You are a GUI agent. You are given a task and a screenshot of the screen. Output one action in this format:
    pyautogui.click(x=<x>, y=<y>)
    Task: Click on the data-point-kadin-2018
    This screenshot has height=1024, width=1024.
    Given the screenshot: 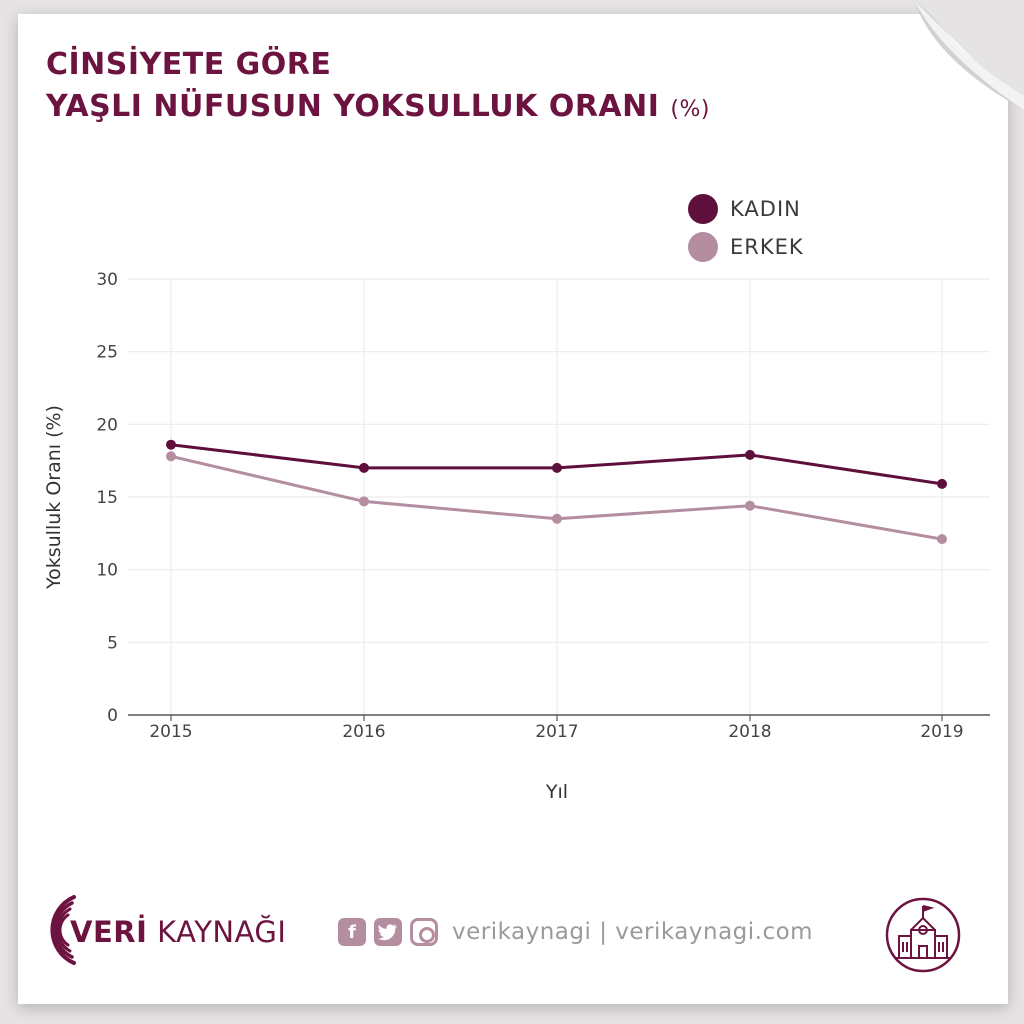 What is the action you would take?
    pyautogui.click(x=750, y=454)
    